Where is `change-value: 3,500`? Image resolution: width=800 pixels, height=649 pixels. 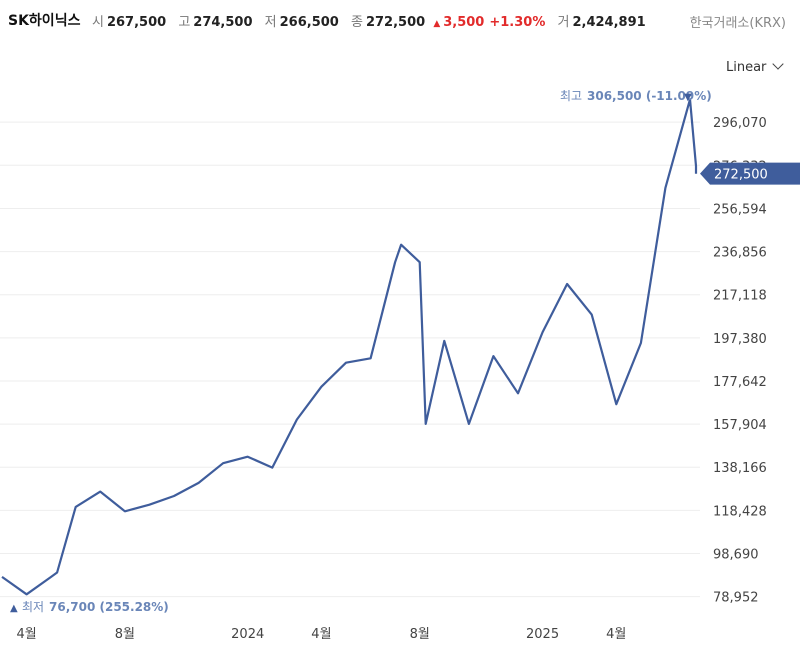 change-value: 3,500 is located at coordinates (464, 22).